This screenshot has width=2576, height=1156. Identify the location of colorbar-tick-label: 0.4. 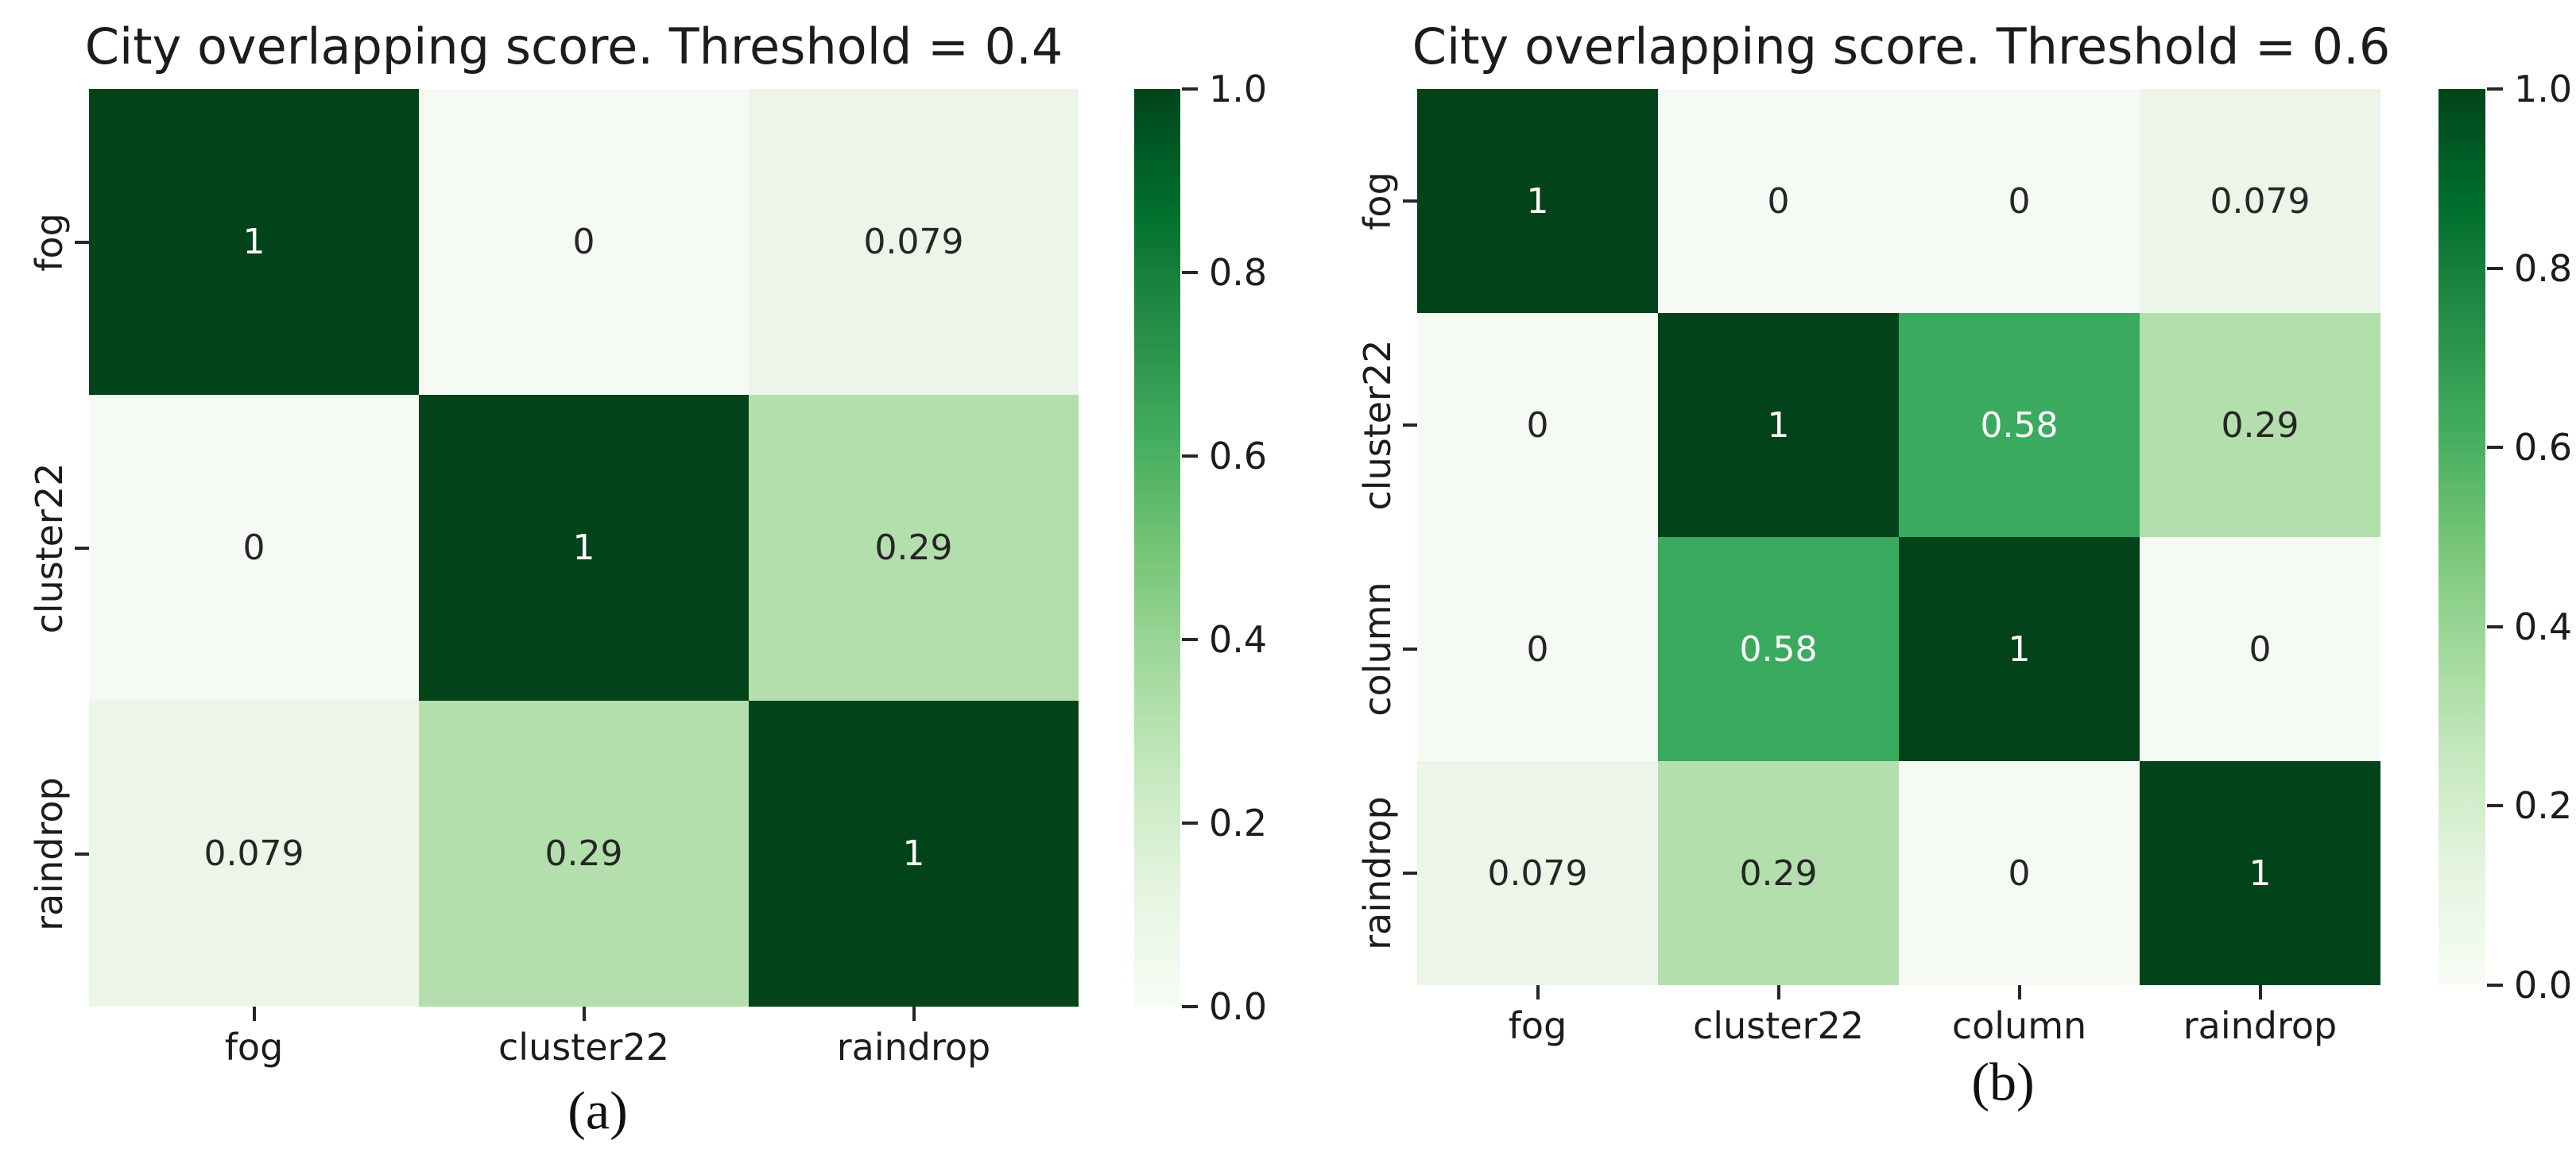
(1238, 639).